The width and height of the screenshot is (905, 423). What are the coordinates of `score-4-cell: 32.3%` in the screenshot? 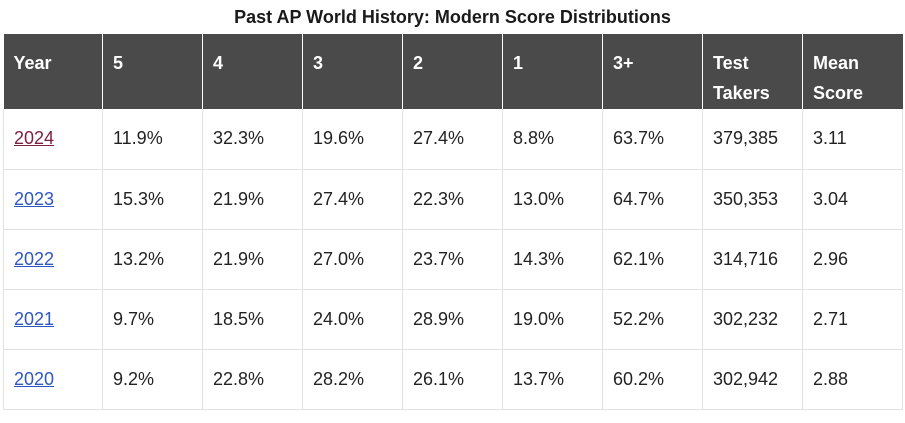 It's located at (252, 139).